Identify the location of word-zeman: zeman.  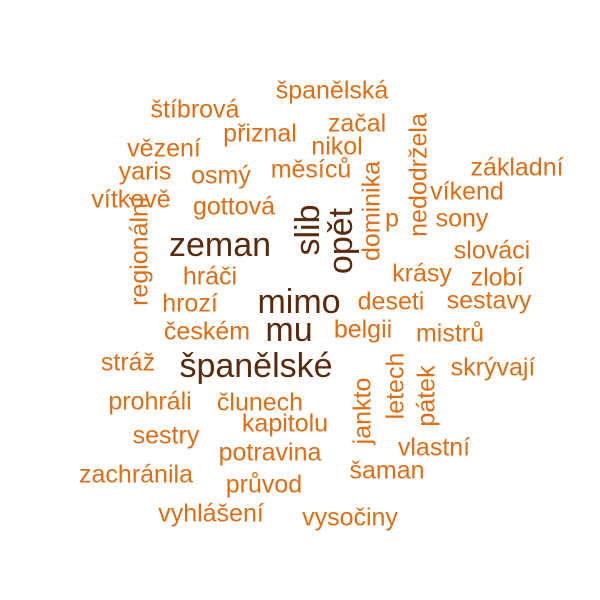
(220, 245).